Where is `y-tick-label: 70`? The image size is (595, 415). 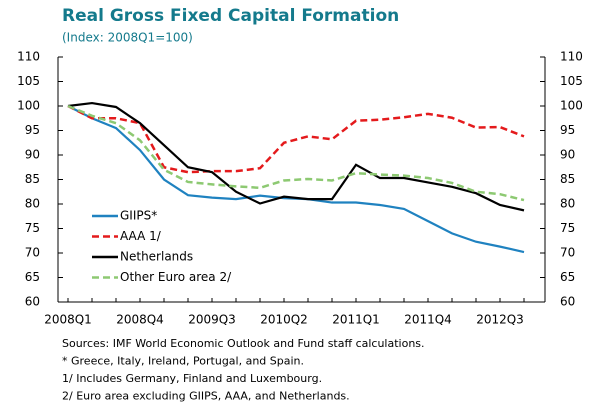 y-tick-label: 70 is located at coordinates (32, 253).